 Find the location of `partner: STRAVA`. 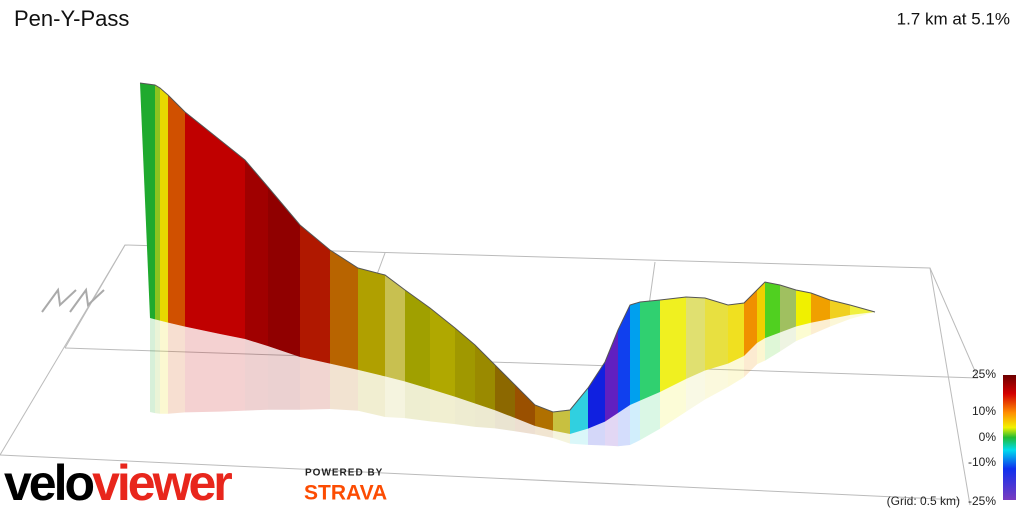

partner: STRAVA is located at coordinates (345, 493).